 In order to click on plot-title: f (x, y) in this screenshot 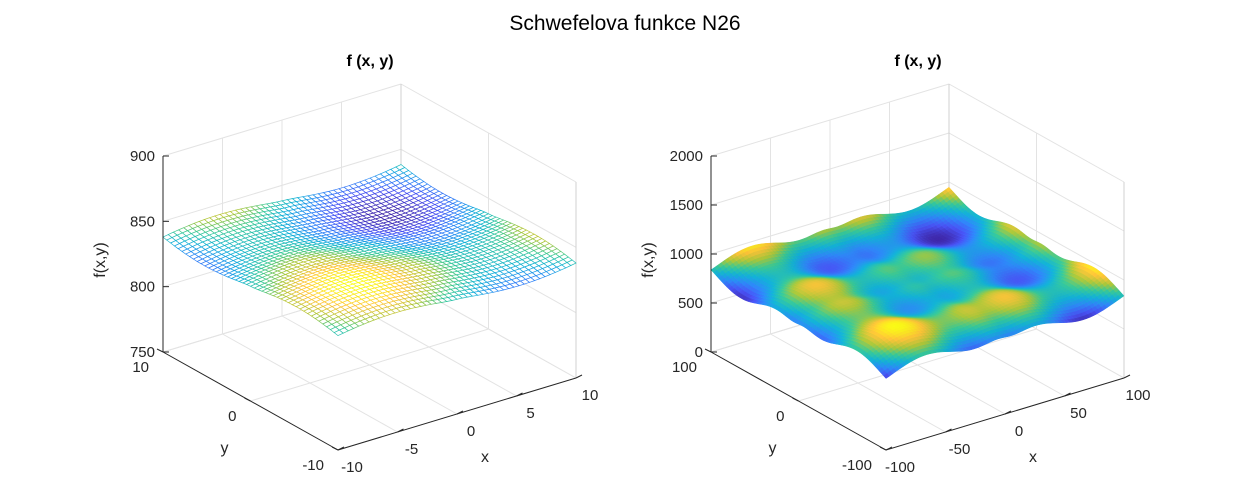, I will do `click(369, 61)`.